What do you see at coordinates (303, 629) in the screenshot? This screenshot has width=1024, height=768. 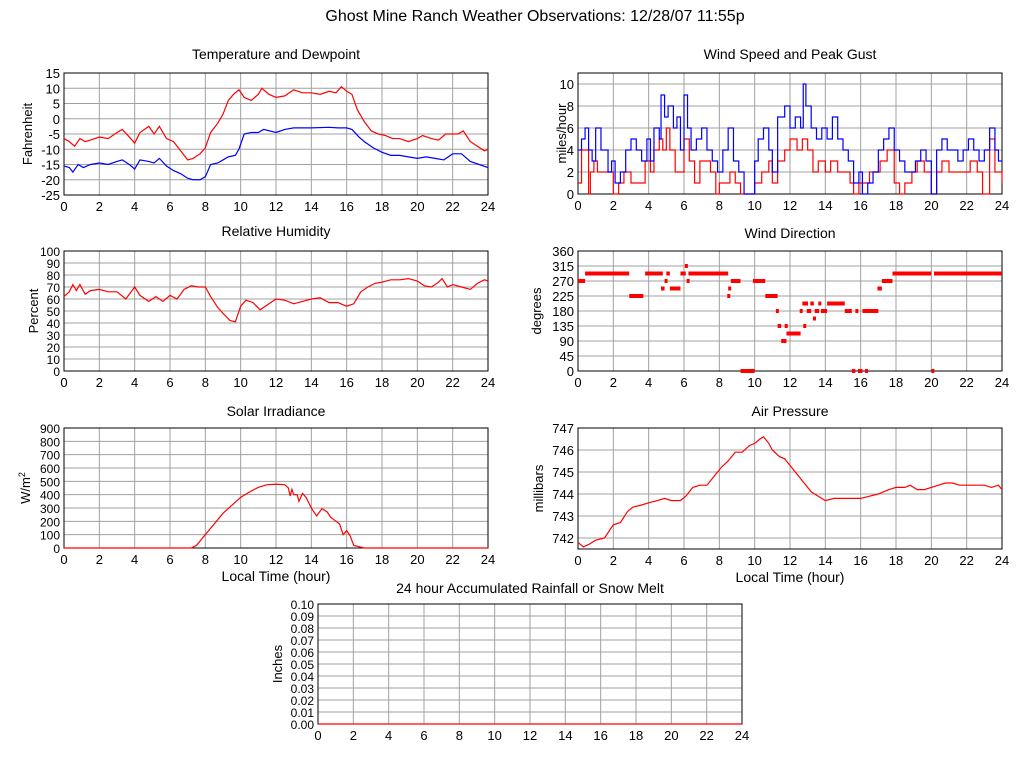 I see `y-tick-label: 0.08` at bounding box center [303, 629].